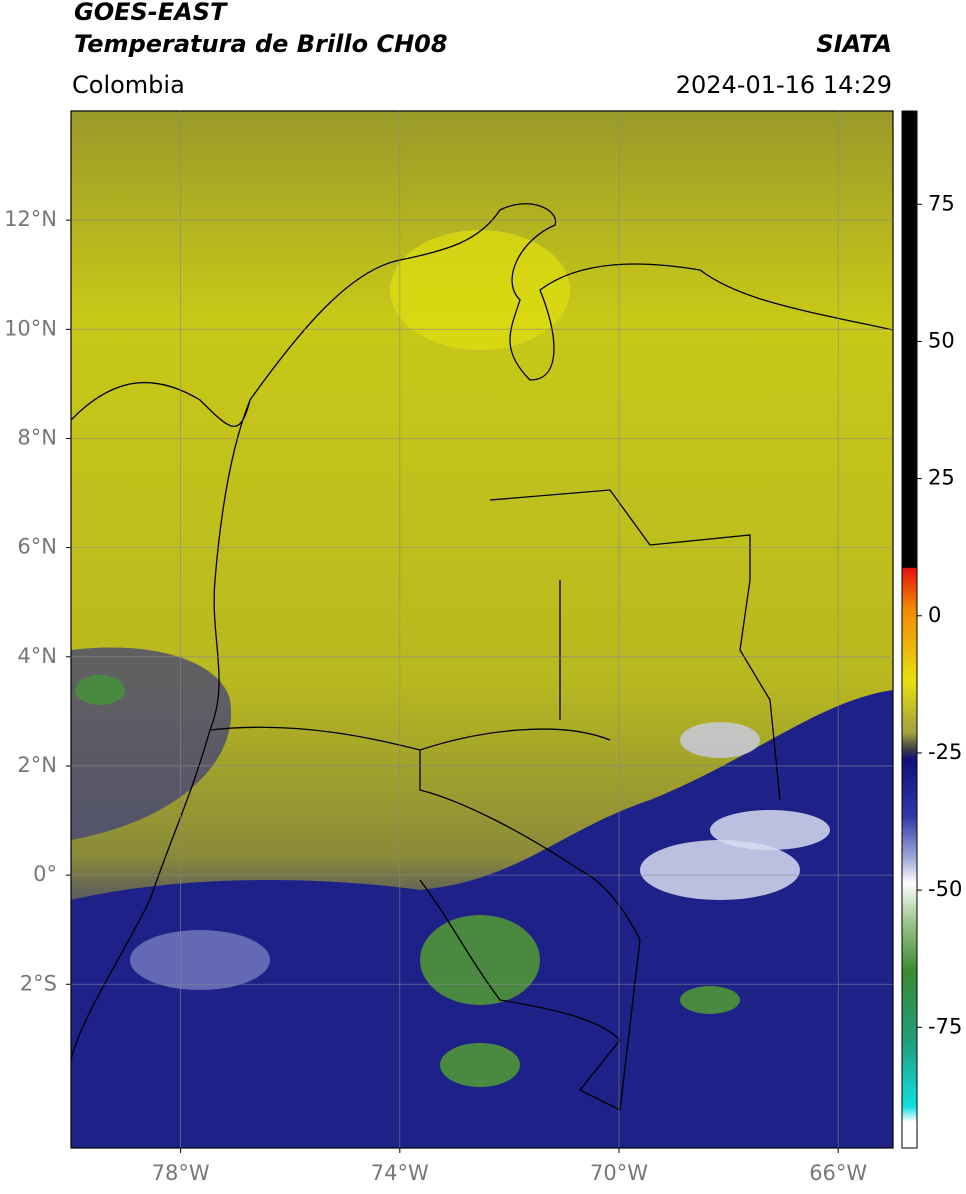 This screenshot has width=966, height=1194. I want to click on x-tick-label: 66°W, so click(838, 1173).